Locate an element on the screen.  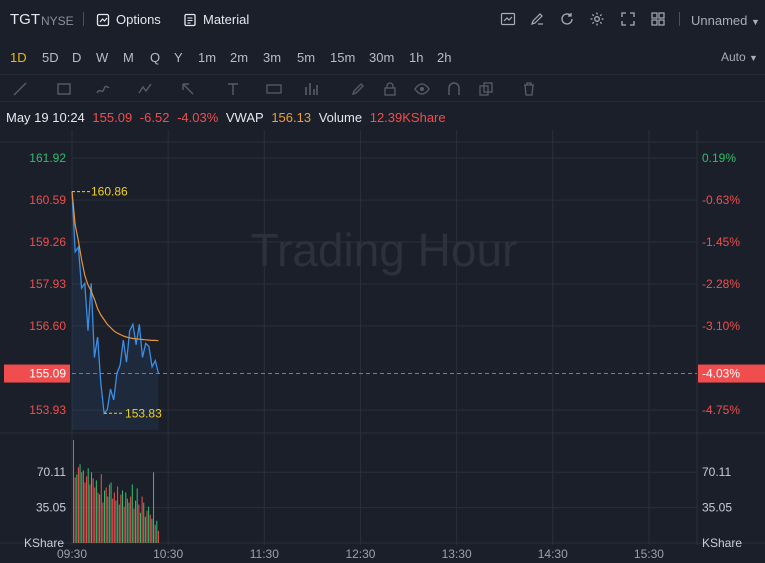
timeframe-5m: 5m is located at coordinates (306, 57).